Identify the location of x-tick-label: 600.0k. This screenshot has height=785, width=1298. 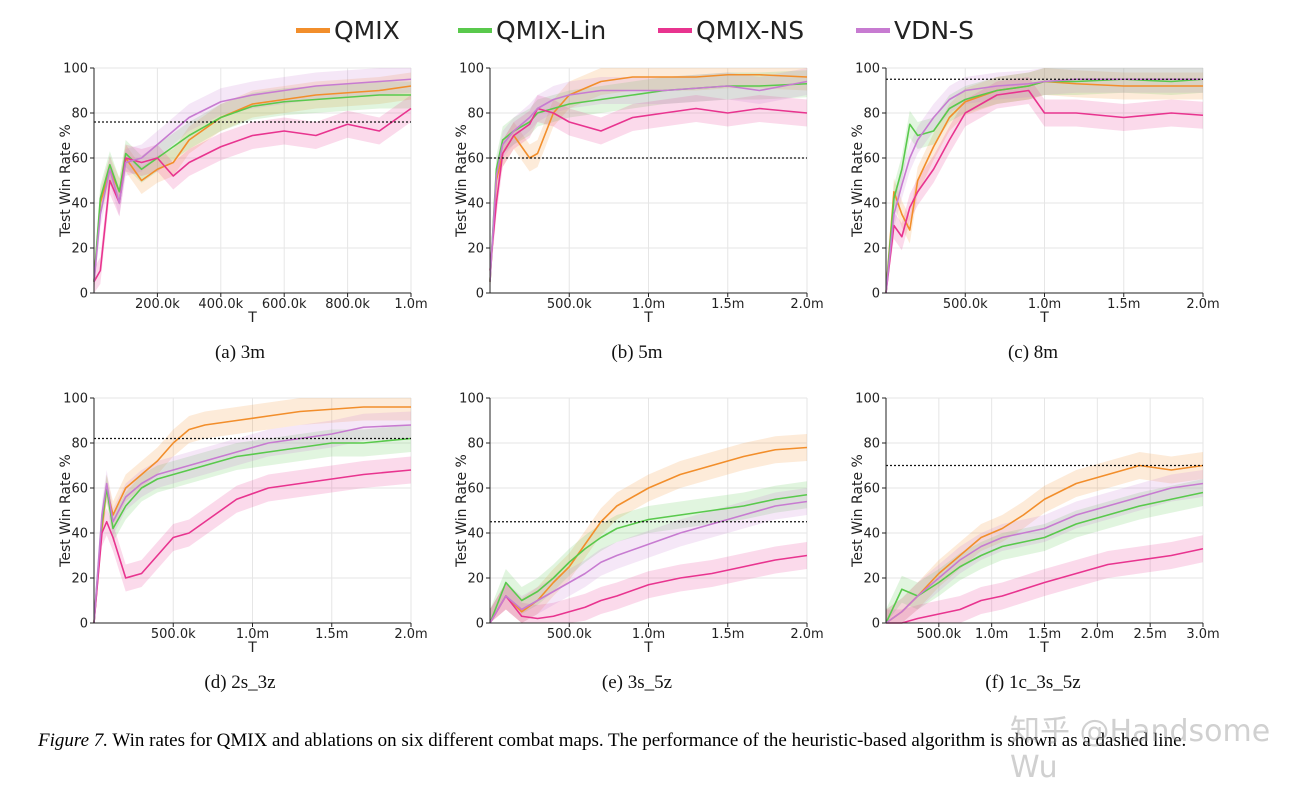
(284, 304).